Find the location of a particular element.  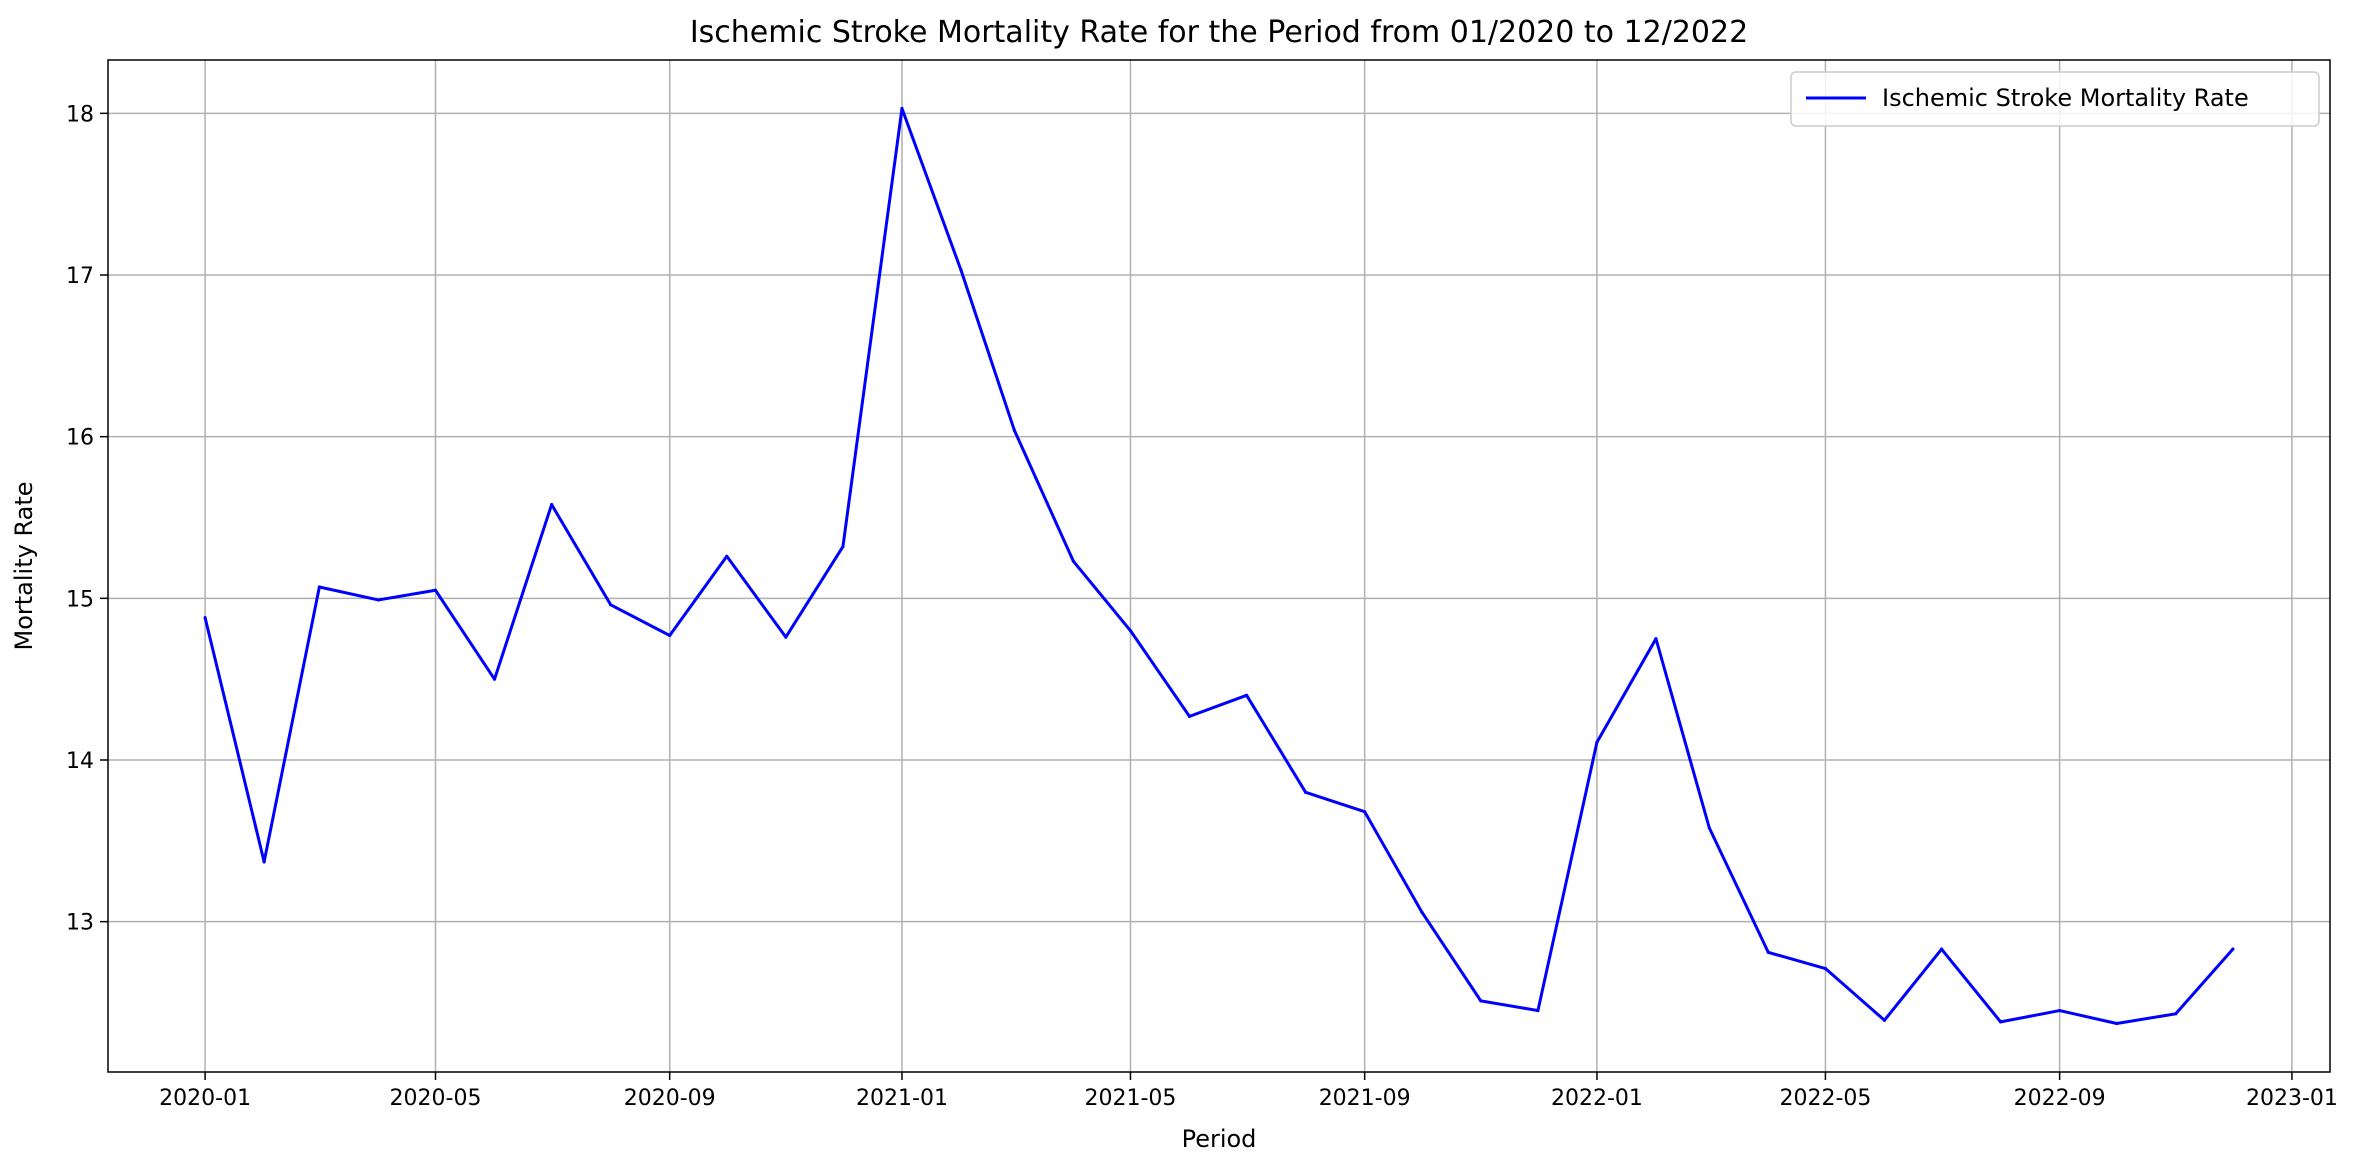

x-tick-label: 2023-01 is located at coordinates (2292, 1098).